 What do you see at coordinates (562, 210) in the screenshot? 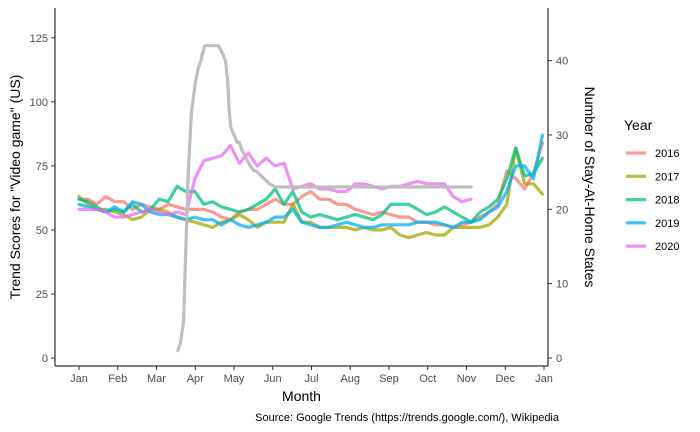
I see `y-right-tick-label-2: 20` at bounding box center [562, 210].